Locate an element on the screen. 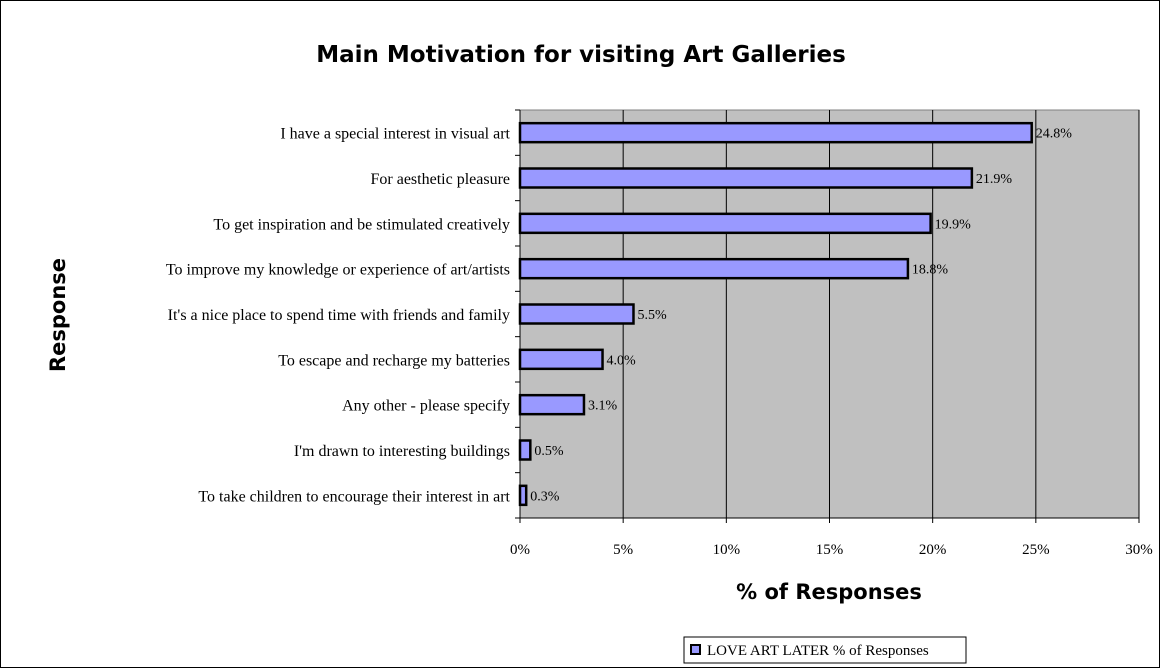 The image size is (1162, 670). data-label: 4.0% is located at coordinates (622, 360).